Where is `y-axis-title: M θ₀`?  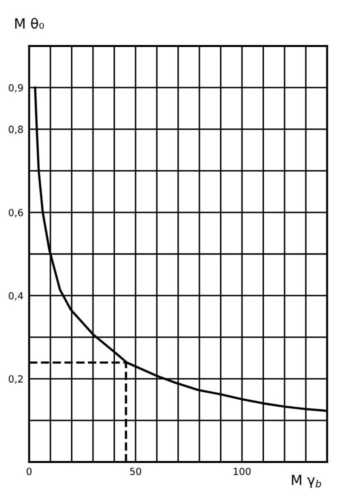 y-axis-title: M θ₀ is located at coordinates (29, 23).